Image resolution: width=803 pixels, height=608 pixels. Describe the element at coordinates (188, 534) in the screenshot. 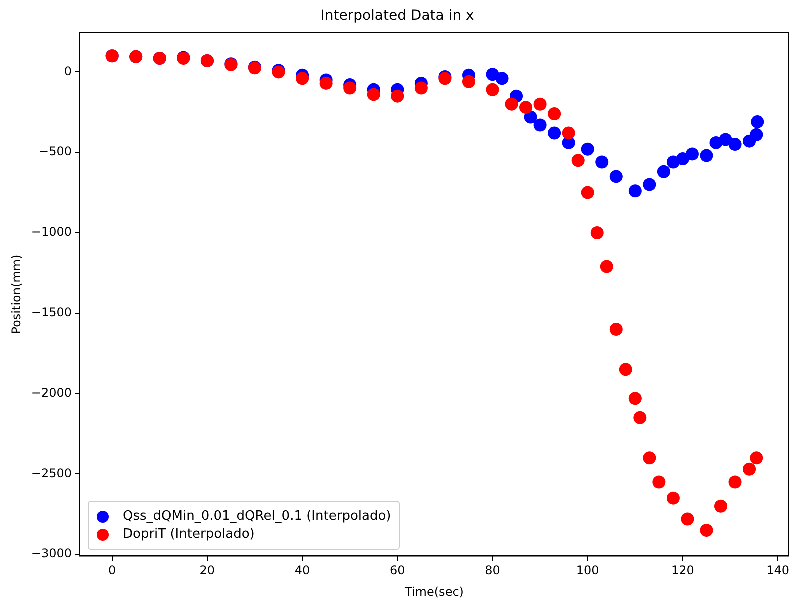

I see `legend-label: DopriT (Interpolado)` at that location.